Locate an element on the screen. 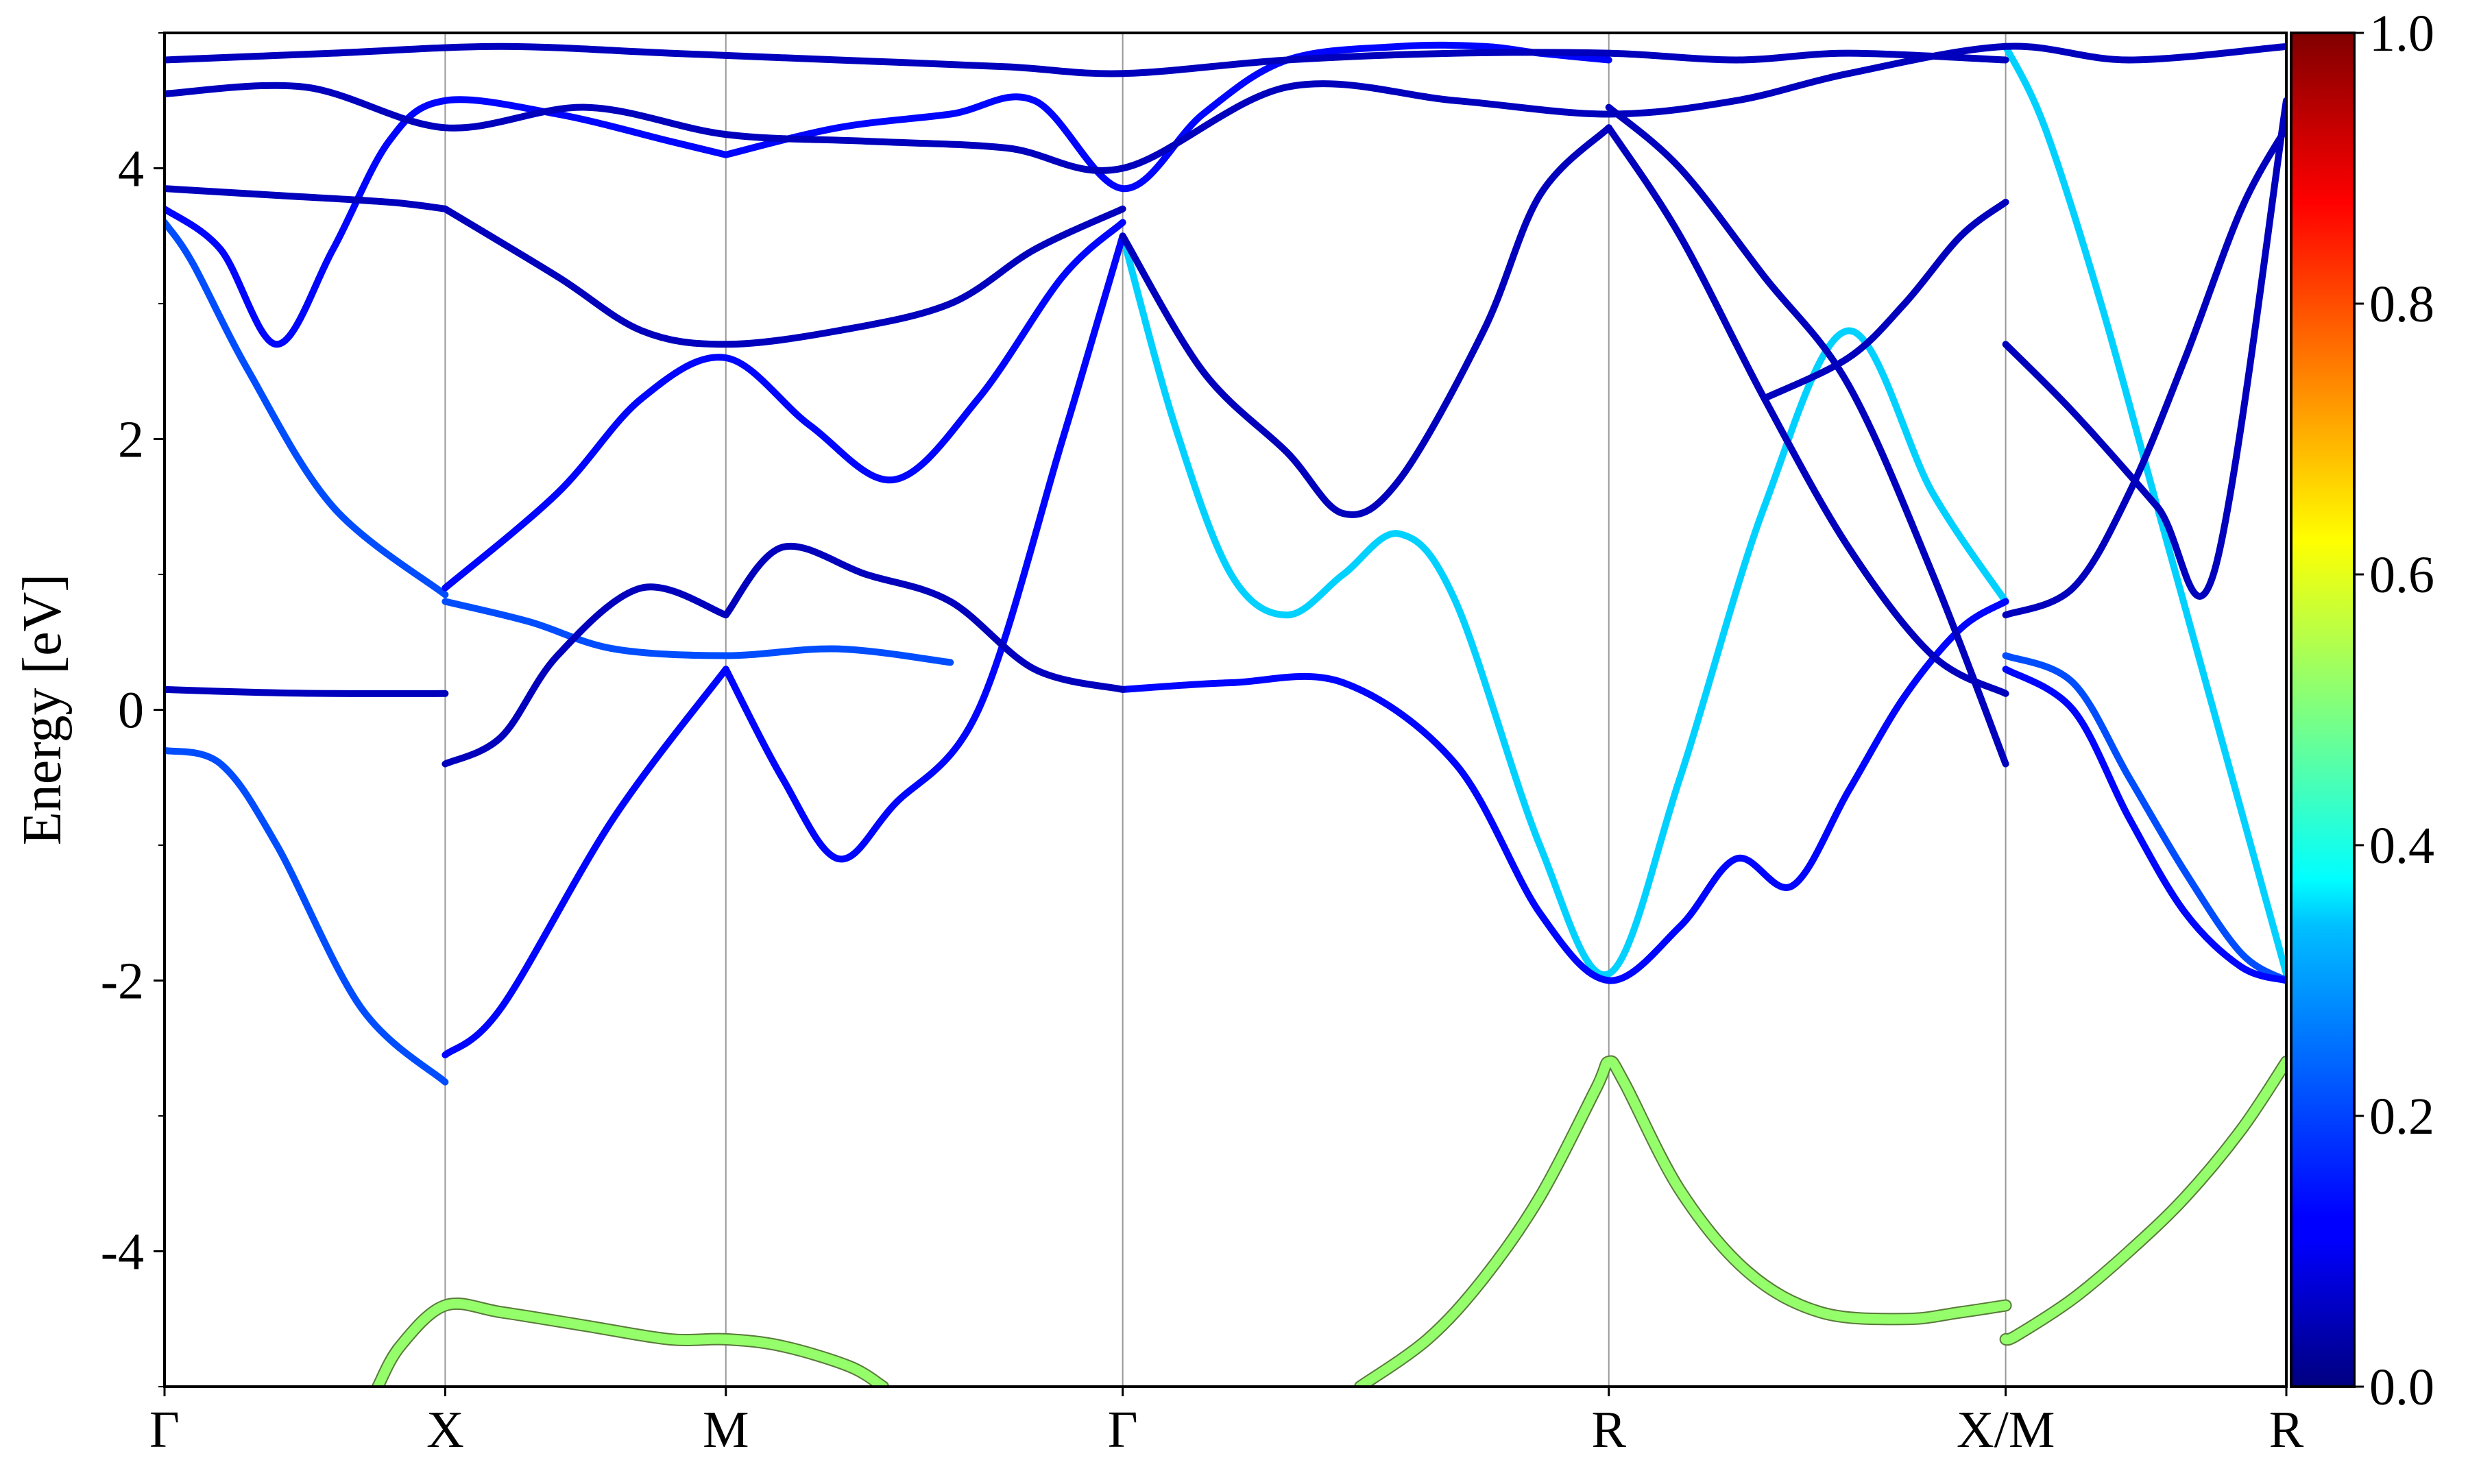  y-tick-label: -4 is located at coordinates (123, 1252).